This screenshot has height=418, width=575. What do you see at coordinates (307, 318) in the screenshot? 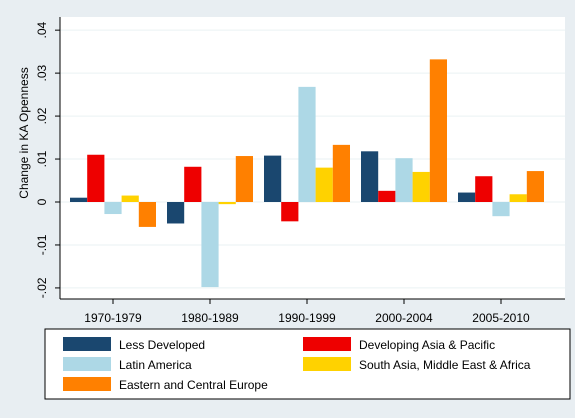
I see `x-tick-label: 1990-1999` at bounding box center [307, 318].